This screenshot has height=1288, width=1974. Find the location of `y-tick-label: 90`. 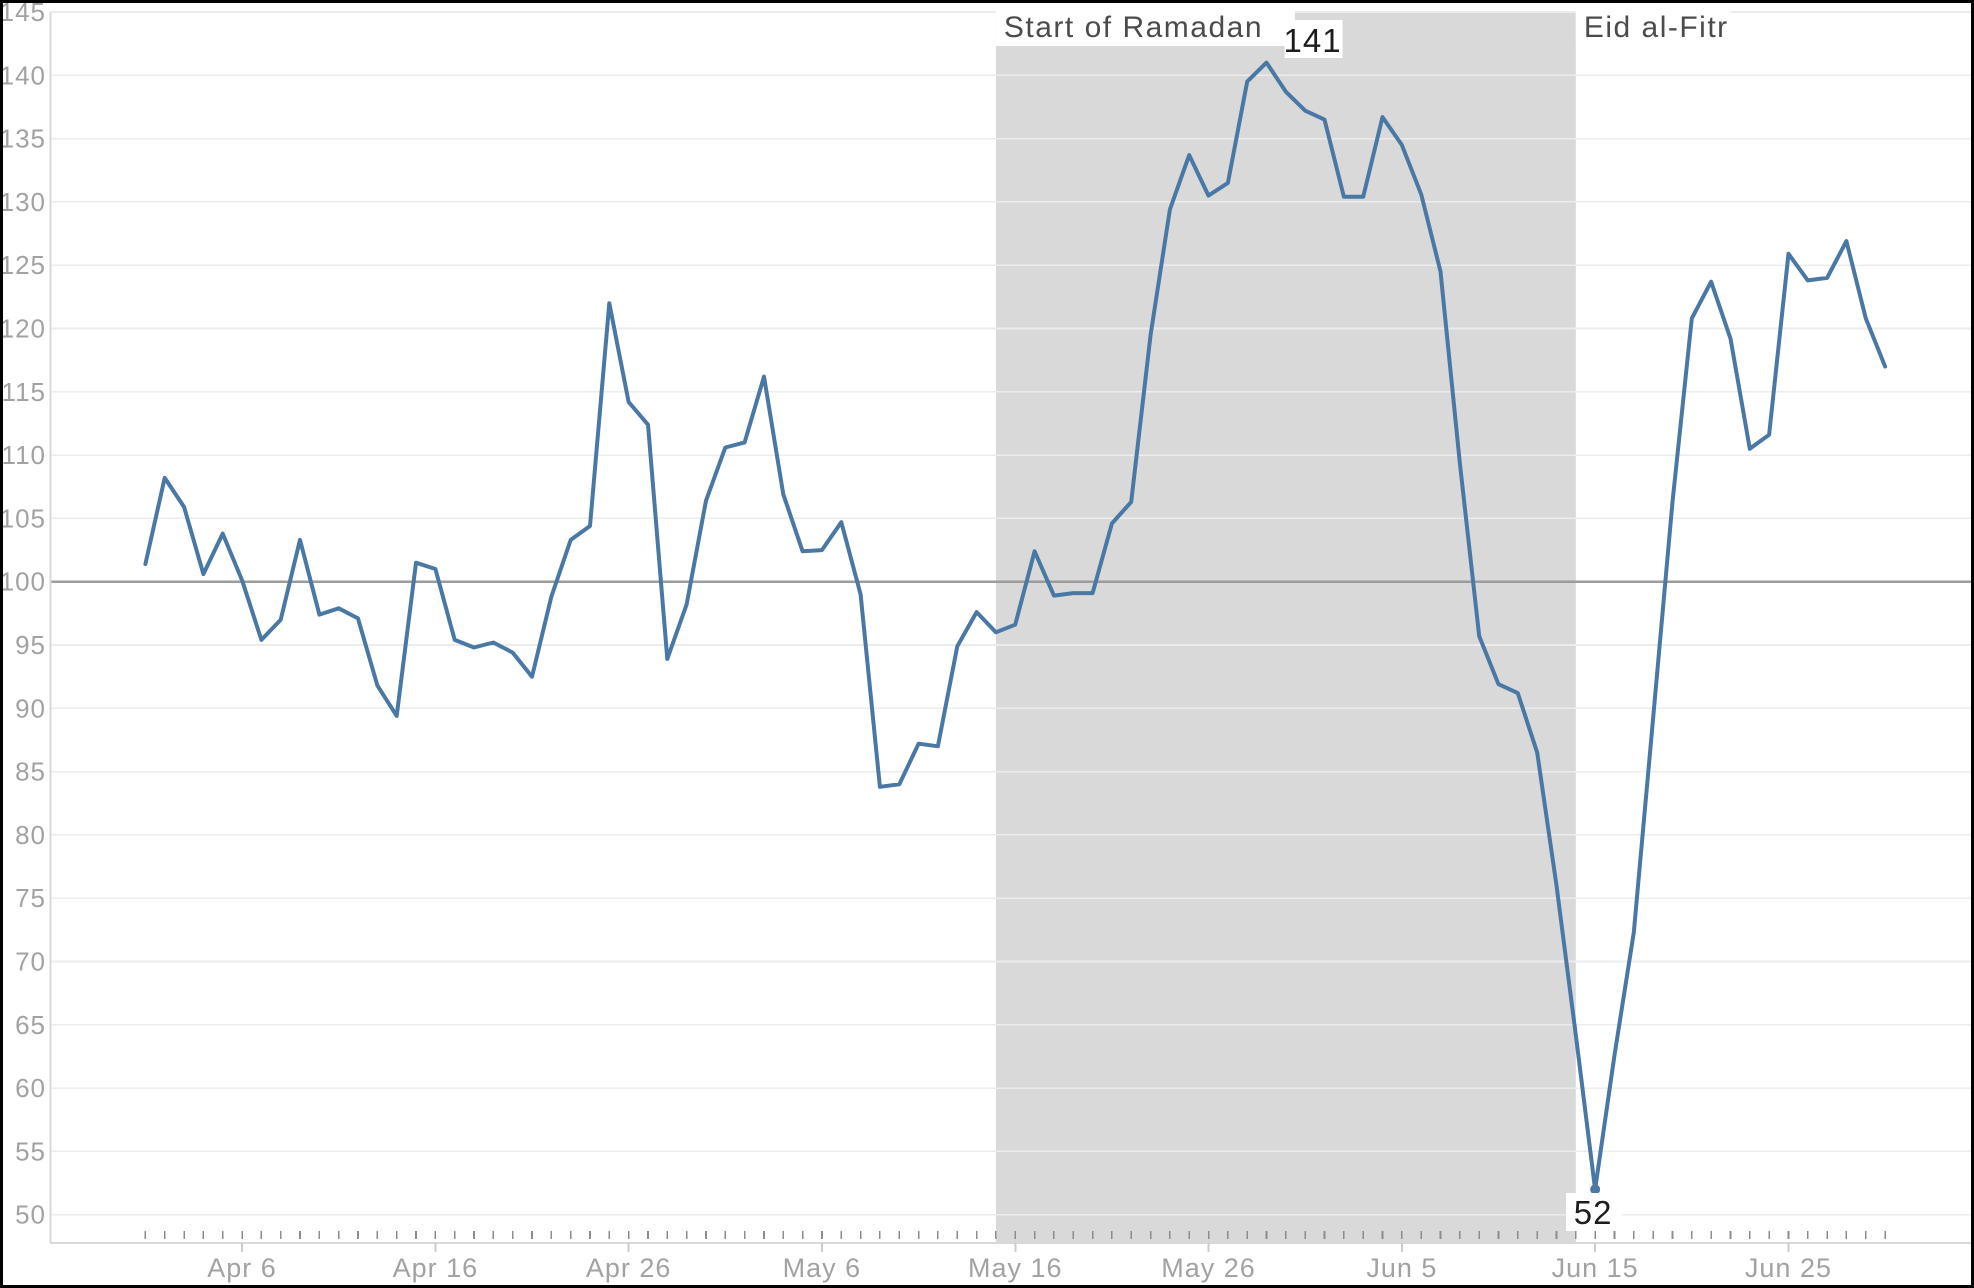

y-tick-label: 90 is located at coordinates (30, 708).